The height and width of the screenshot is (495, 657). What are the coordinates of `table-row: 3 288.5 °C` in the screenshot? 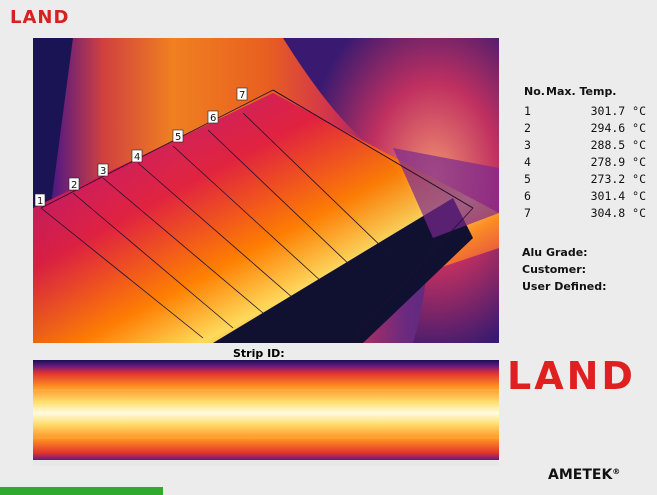 It's located at (589, 144).